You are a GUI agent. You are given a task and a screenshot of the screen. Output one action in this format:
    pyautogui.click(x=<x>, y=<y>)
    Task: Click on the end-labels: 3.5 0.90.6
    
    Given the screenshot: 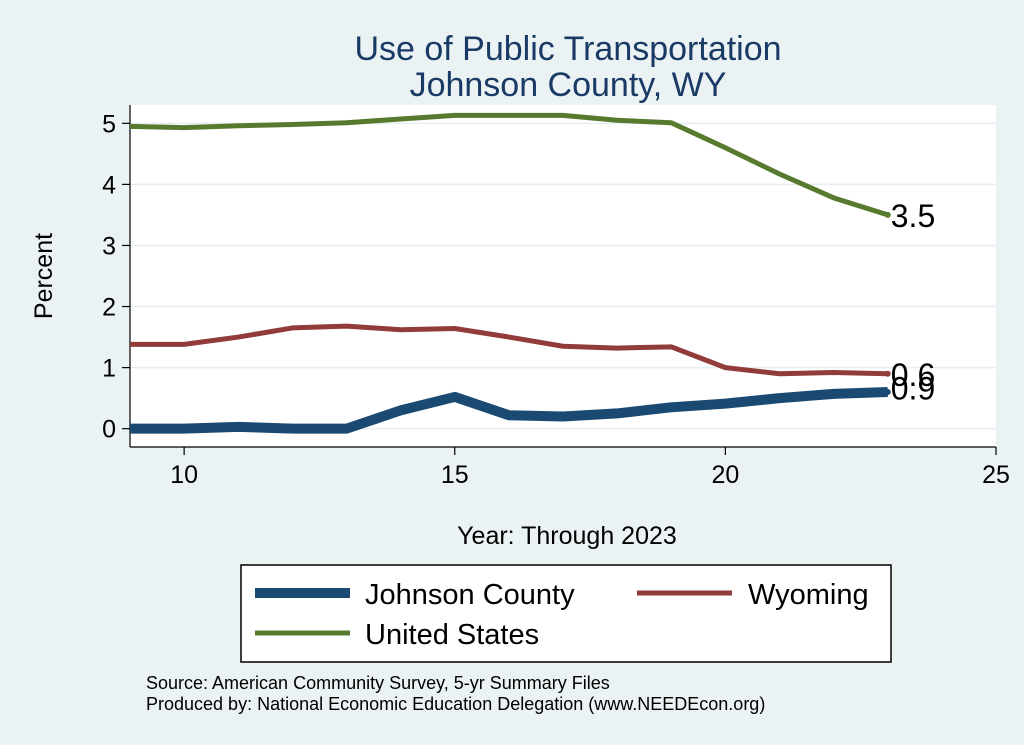 What is the action you would take?
    pyautogui.click(x=913, y=302)
    